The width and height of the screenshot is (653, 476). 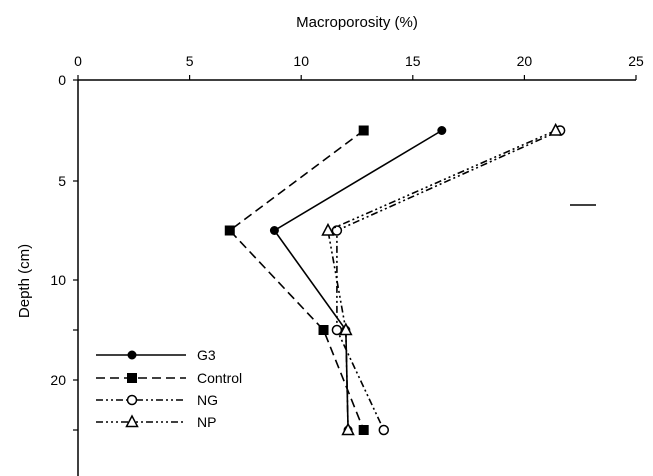 I want to click on legend-marker-ng, so click(x=132, y=400).